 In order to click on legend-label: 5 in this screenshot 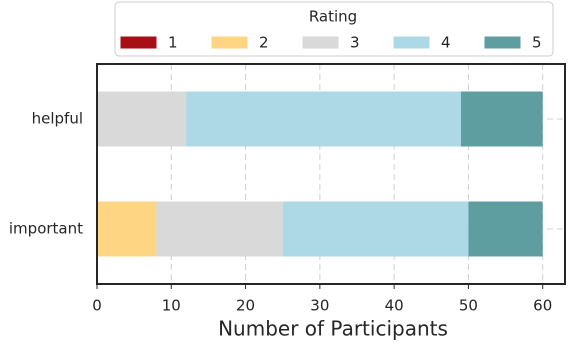, I will do `click(537, 43)`.